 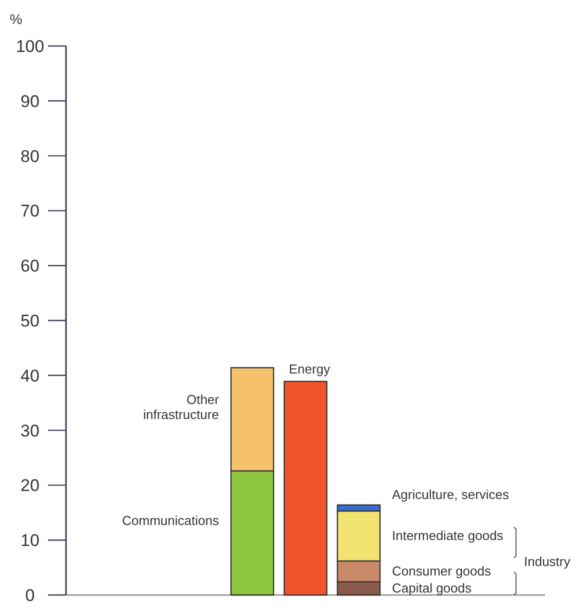 I want to click on y-tick-label: 80, so click(x=30, y=156).